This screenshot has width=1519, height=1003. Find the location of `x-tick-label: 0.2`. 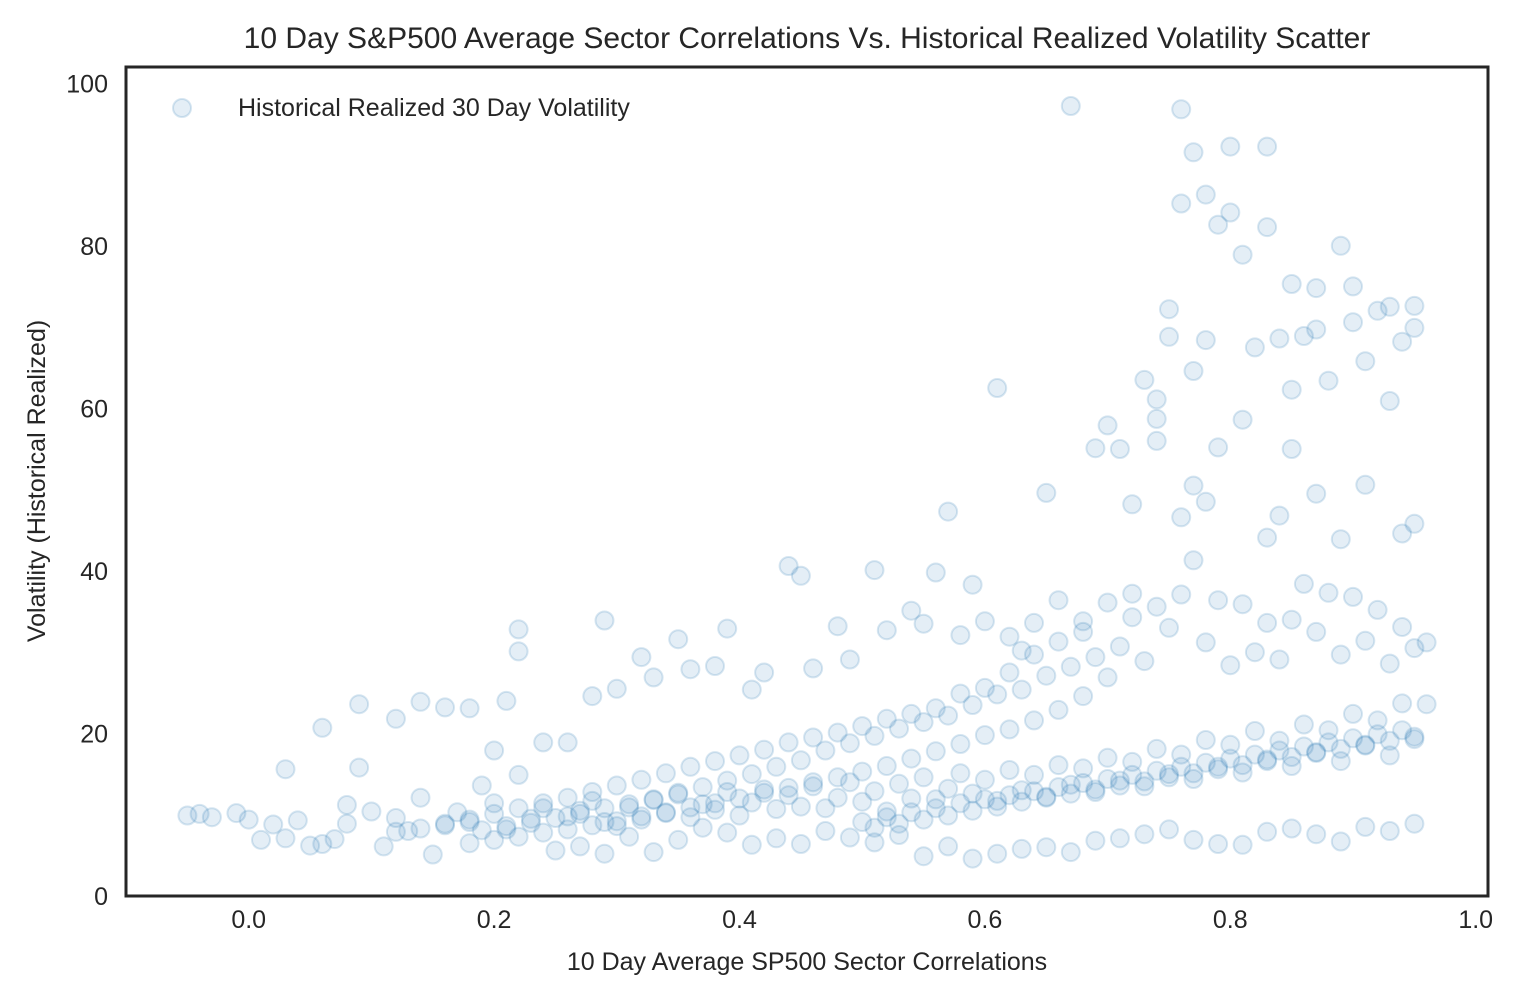

x-tick-label: 0.2 is located at coordinates (494, 920).